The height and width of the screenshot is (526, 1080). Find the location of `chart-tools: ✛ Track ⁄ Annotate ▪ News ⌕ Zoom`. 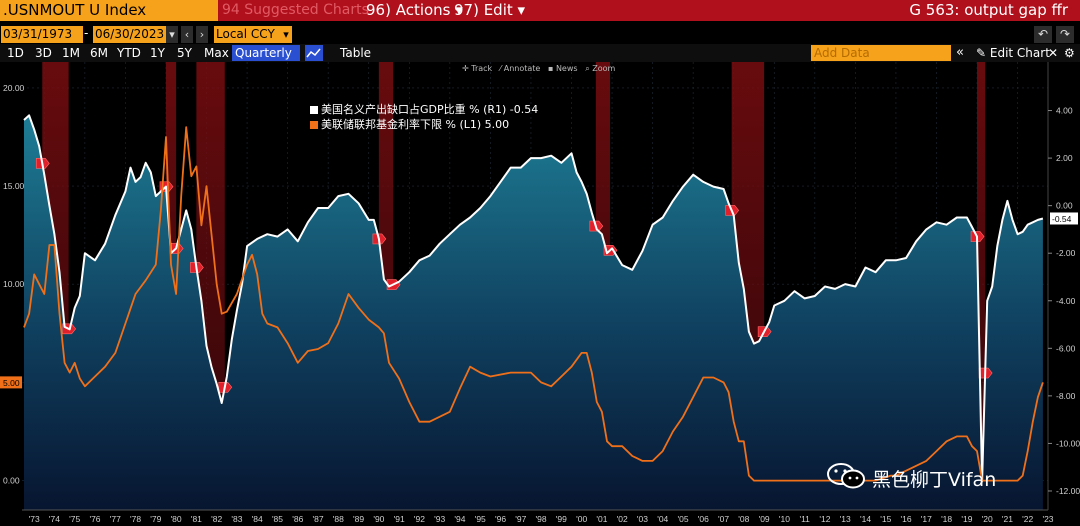

chart-tools: ✛ Track ⁄ Annotate ▪ News ⌕ Zoom is located at coordinates (538, 69).